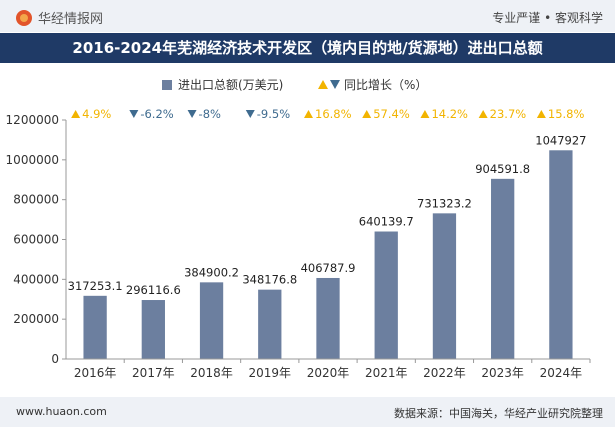 Image resolution: width=615 pixels, height=427 pixels. What do you see at coordinates (449, 114) in the screenshot?
I see `growth-label: 14.2%` at bounding box center [449, 114].